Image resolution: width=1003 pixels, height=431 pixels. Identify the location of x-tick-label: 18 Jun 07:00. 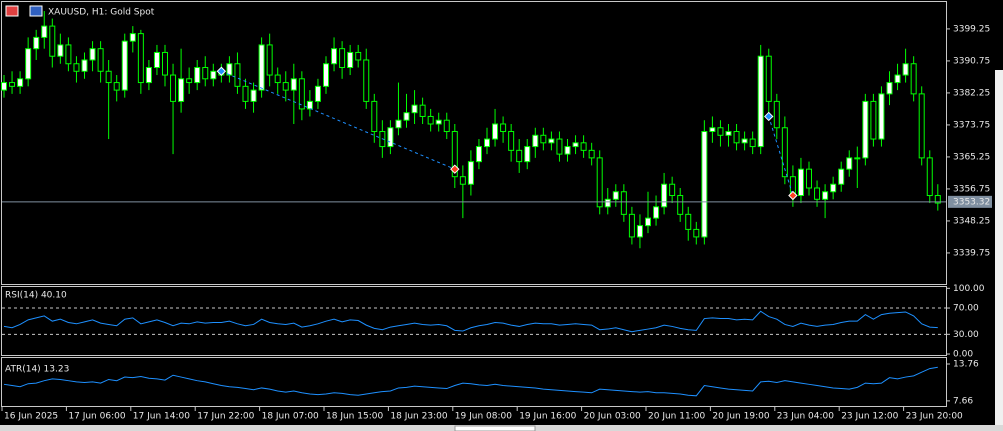
(290, 417).